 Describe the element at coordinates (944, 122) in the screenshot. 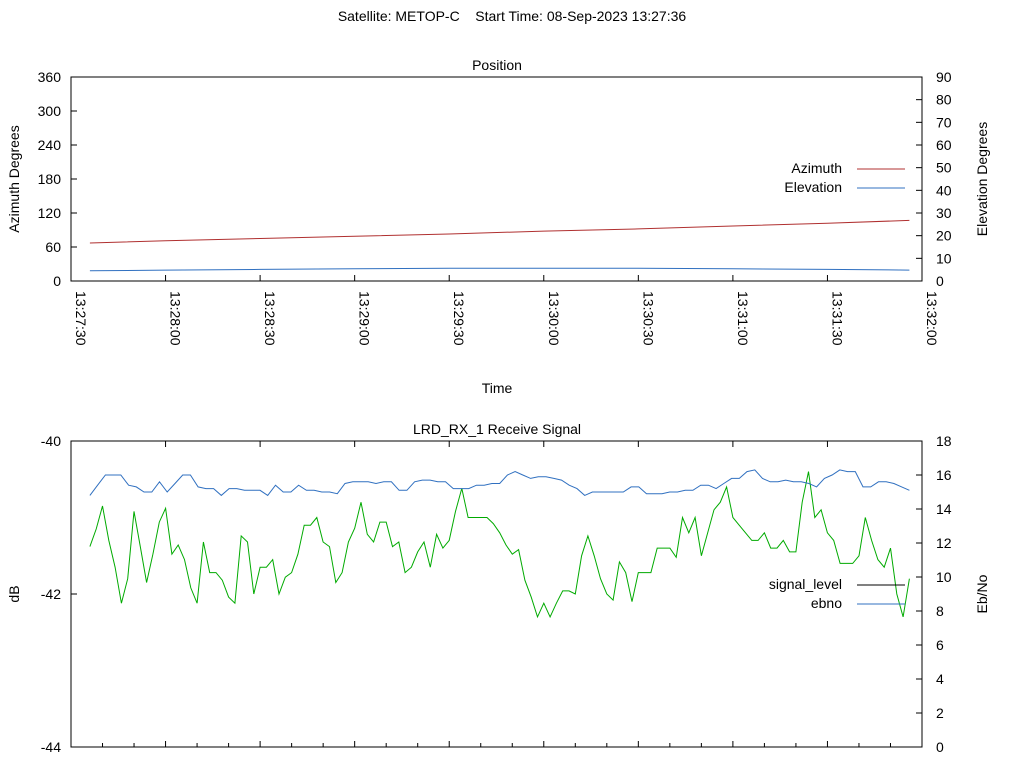

I see `y-right-tick-label: 70` at that location.